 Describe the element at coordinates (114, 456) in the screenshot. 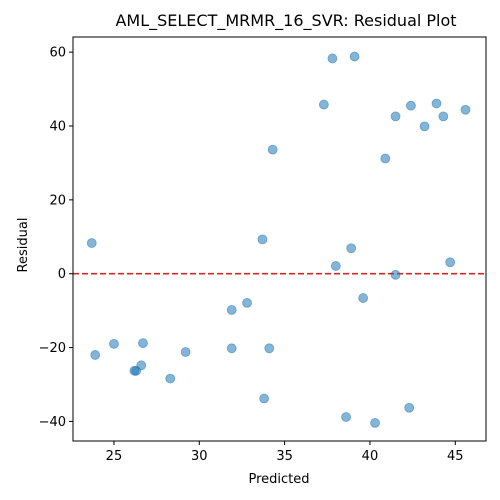

I see `x-tick-label: 25` at that location.